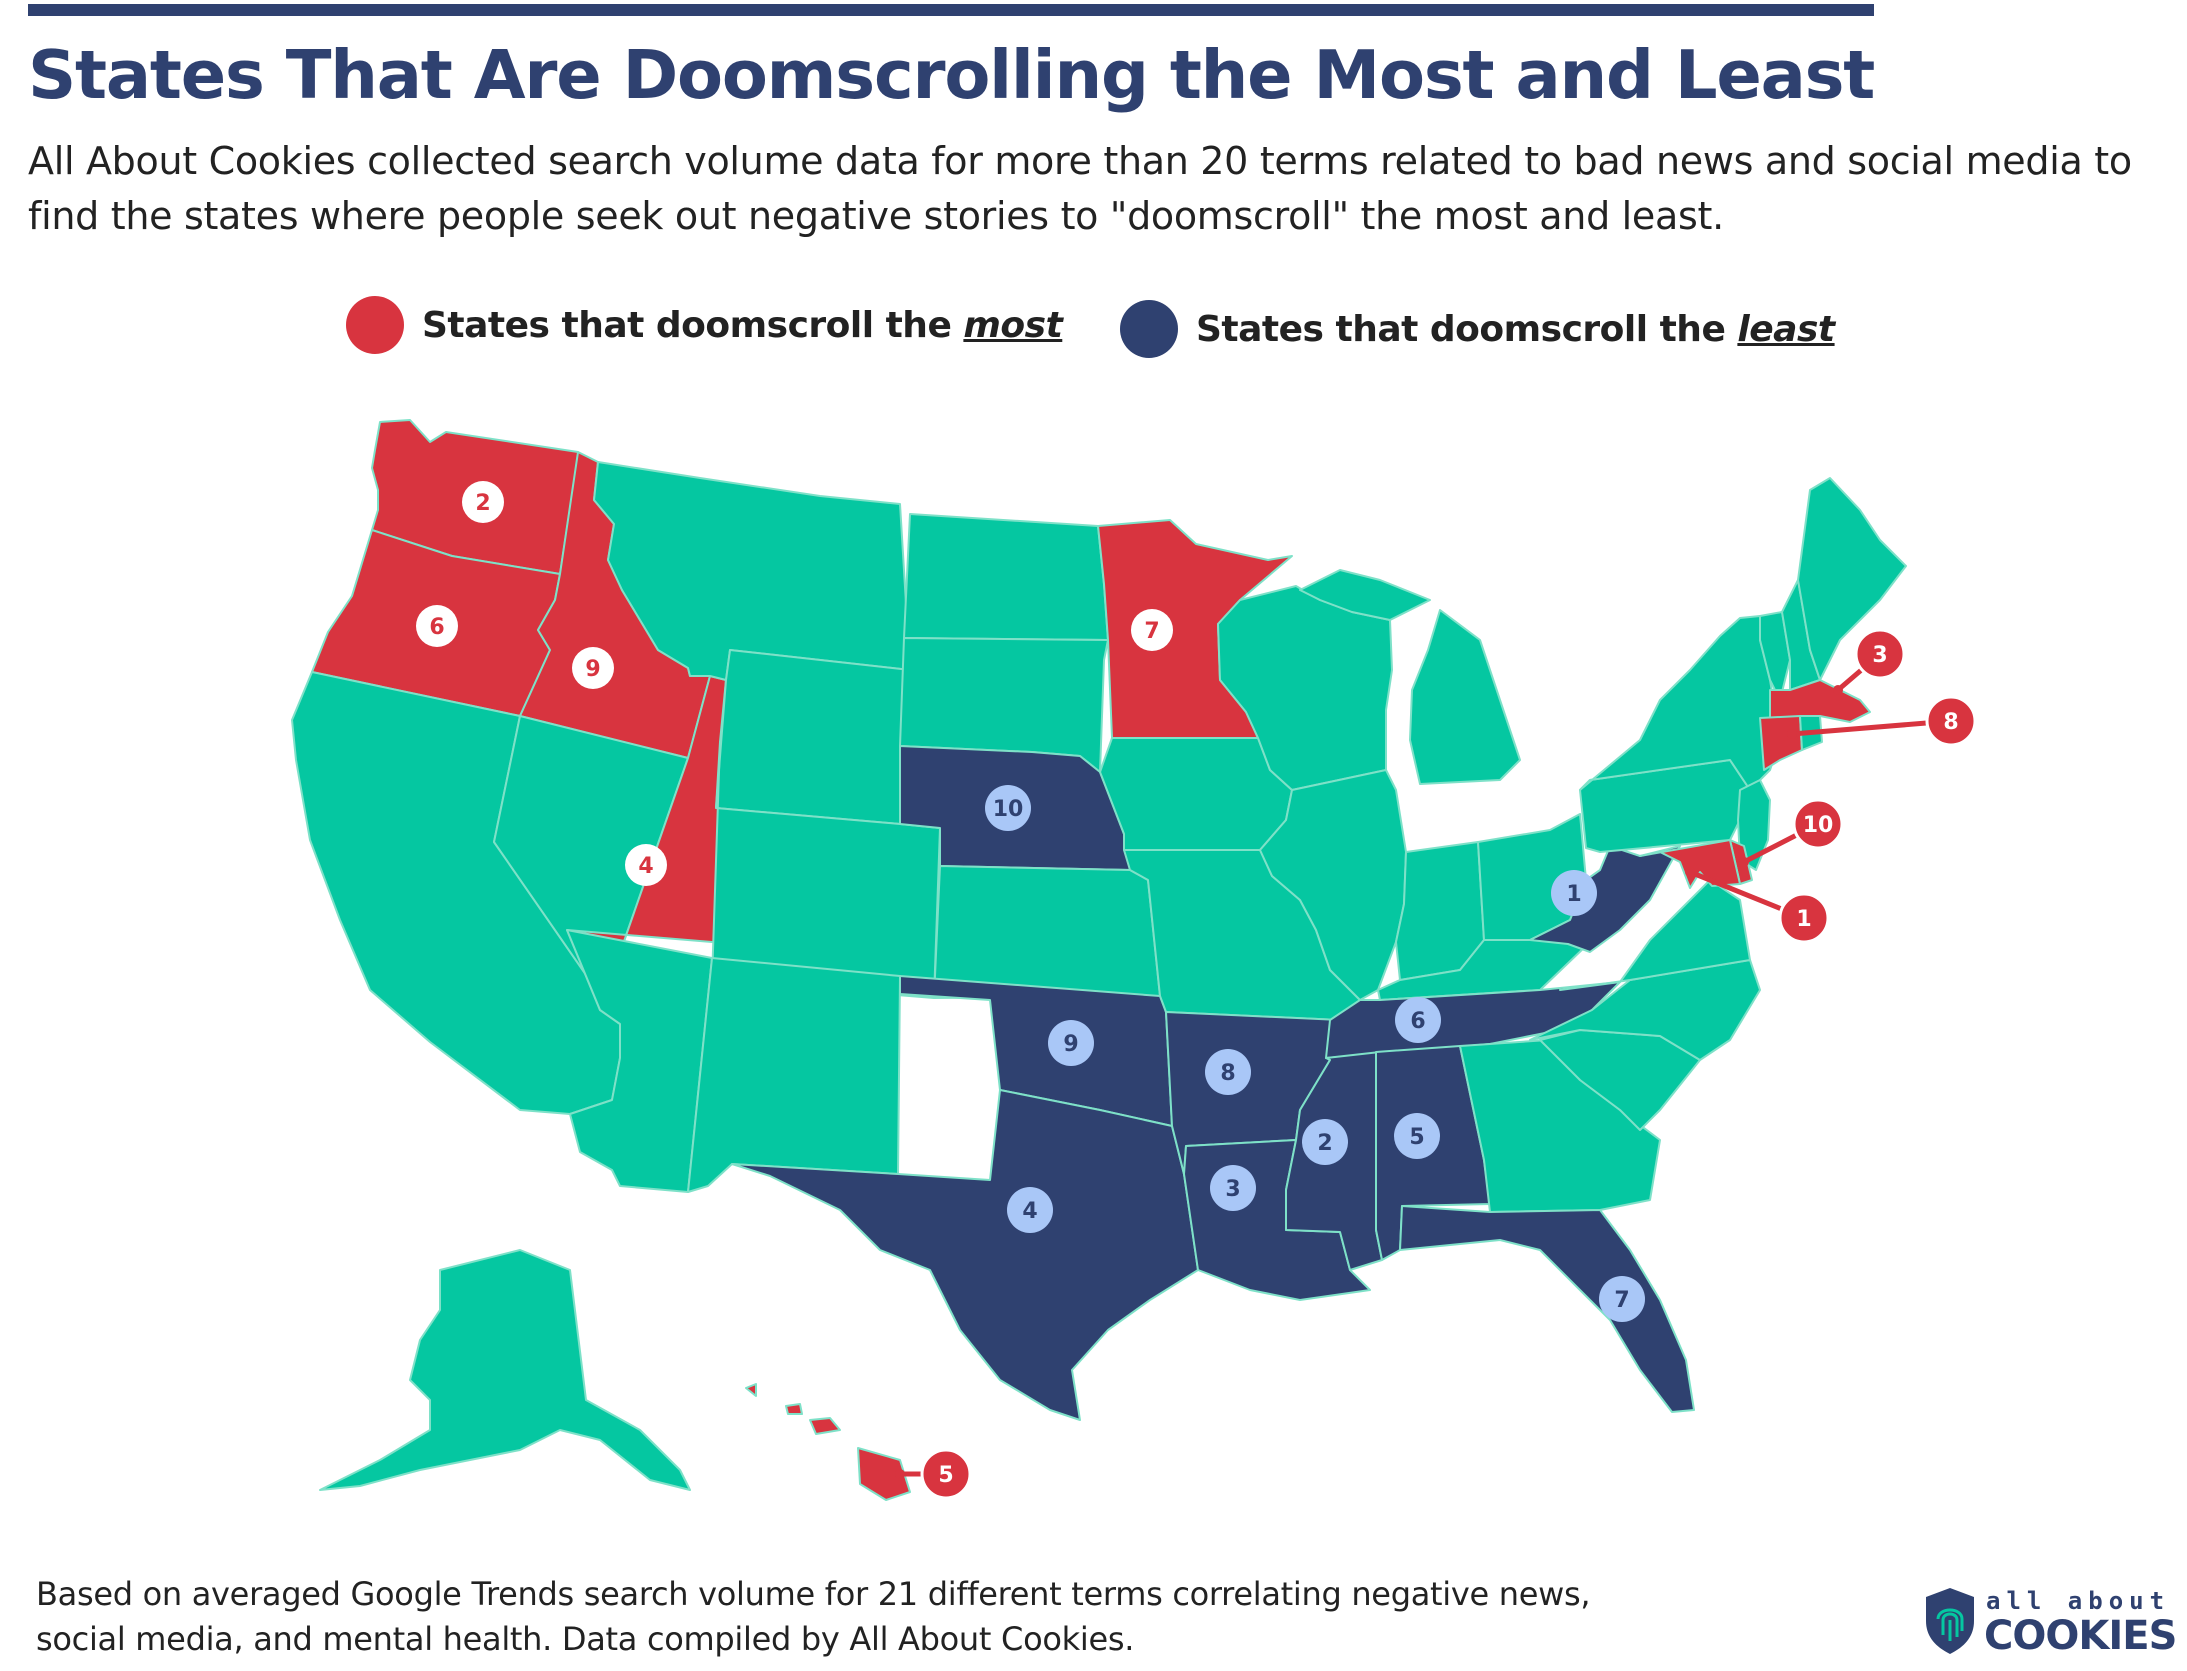 This screenshot has height=1671, width=2187. I want to click on rank-label-least-oklahoma: 9, so click(1070, 1044).